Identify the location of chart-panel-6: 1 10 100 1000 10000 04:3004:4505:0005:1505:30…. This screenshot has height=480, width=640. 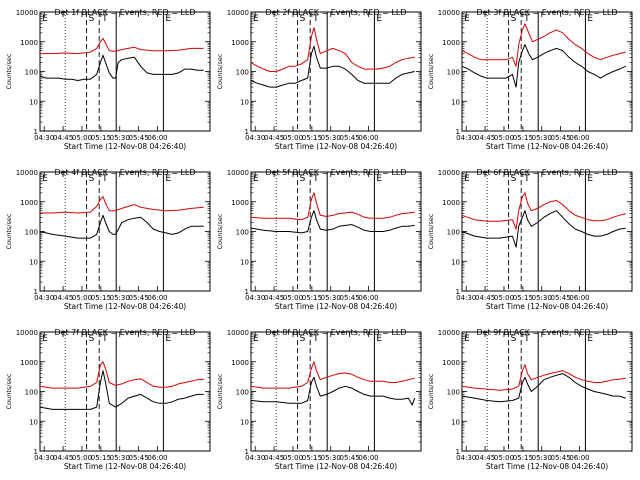
(530, 239).